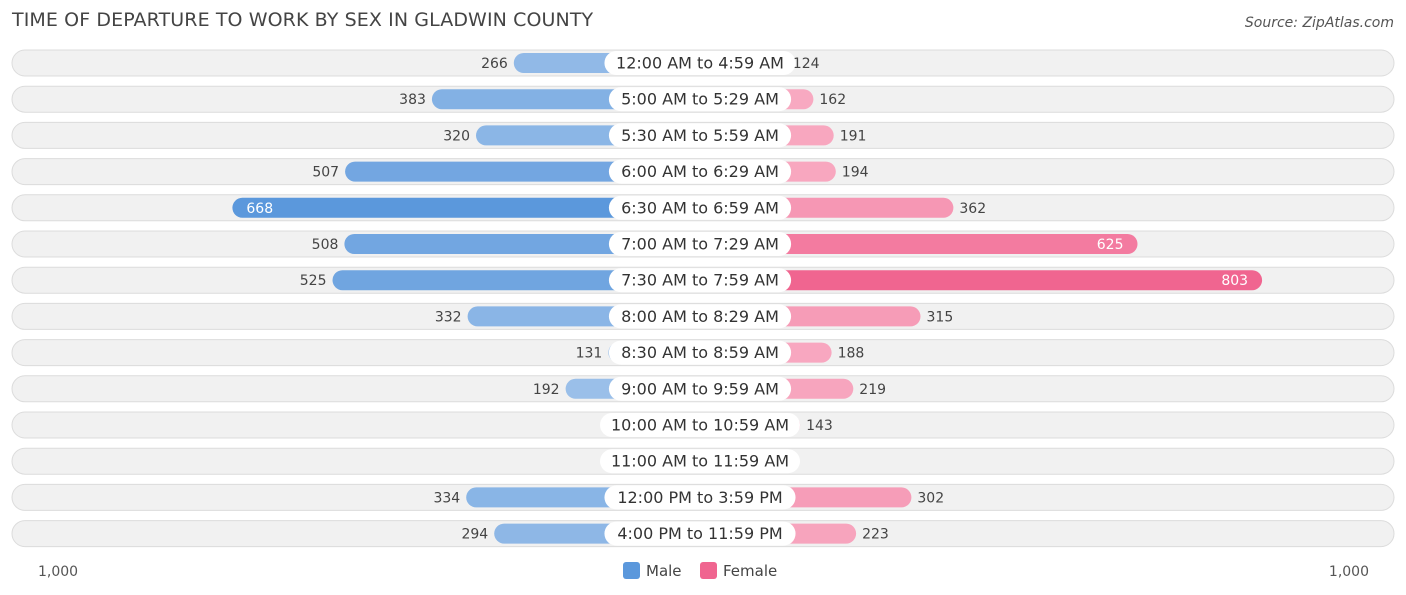  Describe the element at coordinates (832, 100) in the screenshot. I see `female-value-label: 162` at that location.